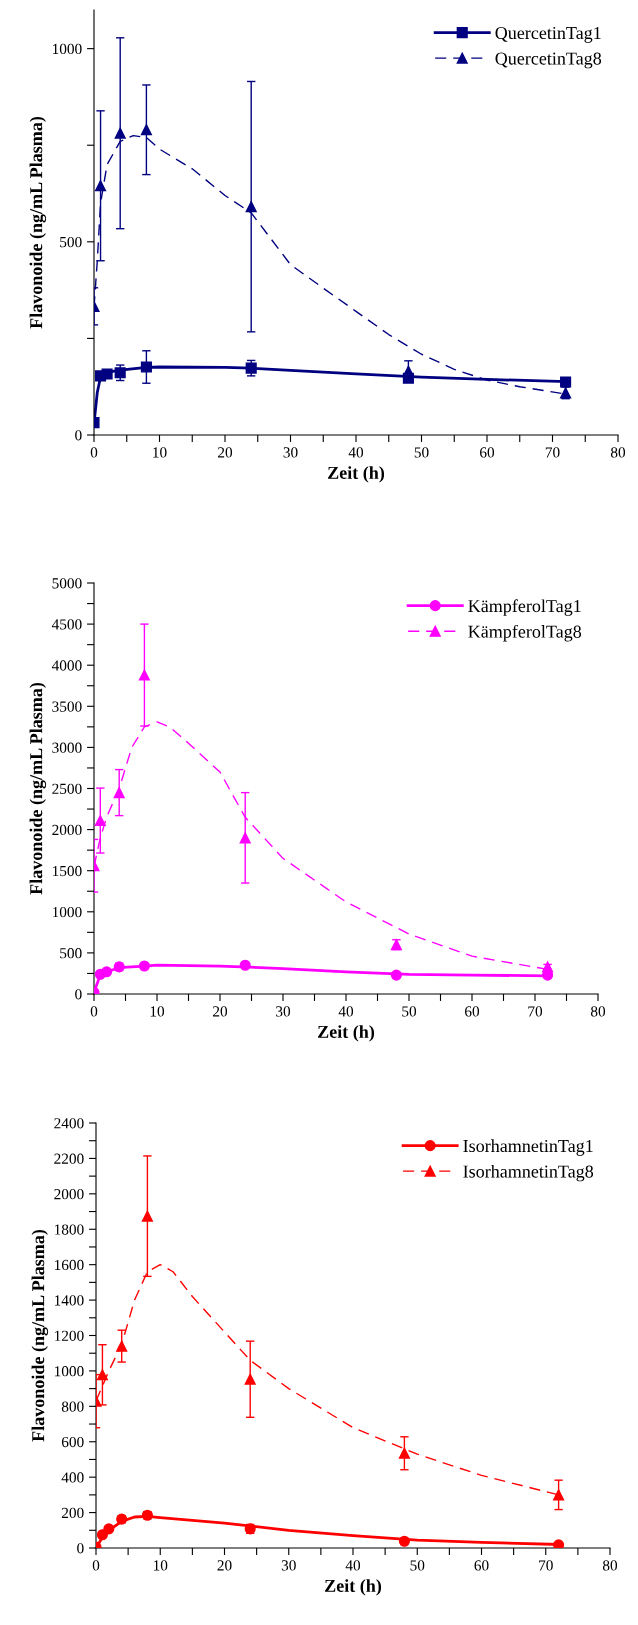  I want to click on y-tick-label: 5000, so click(67, 583).